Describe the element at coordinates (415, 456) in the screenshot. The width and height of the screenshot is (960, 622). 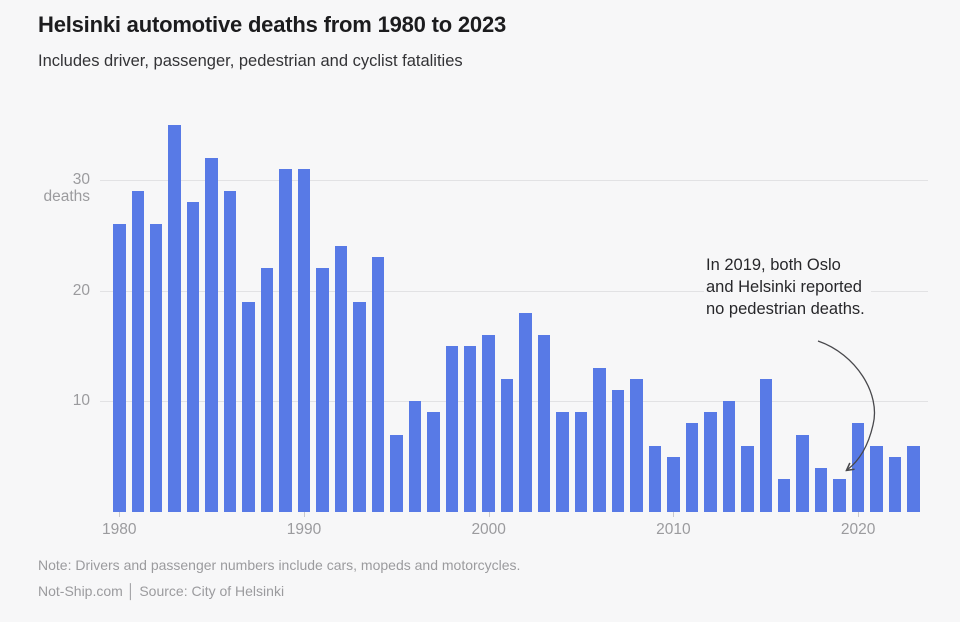
I see `bar-1996` at that location.